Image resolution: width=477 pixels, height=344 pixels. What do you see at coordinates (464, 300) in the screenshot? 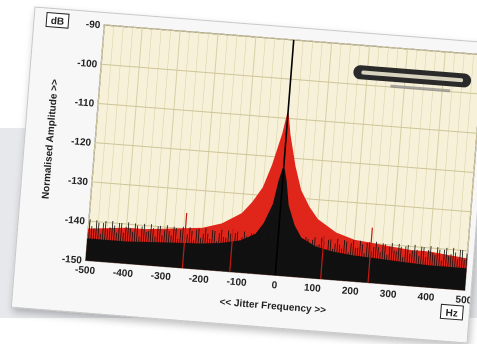
I see `x-tick-label: 500` at bounding box center [464, 300].